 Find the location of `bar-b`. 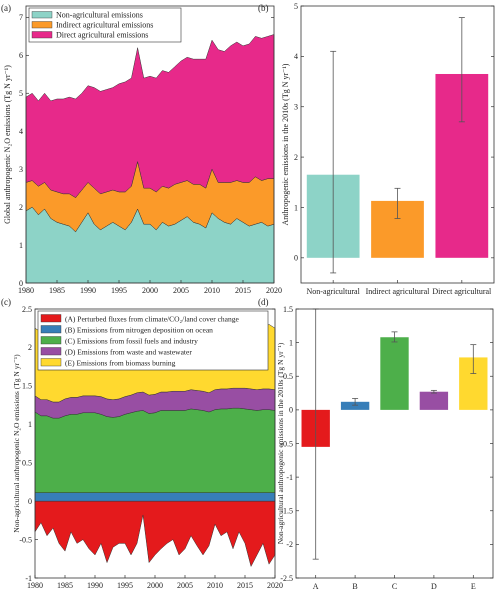

bar-b is located at coordinates (355, 405).